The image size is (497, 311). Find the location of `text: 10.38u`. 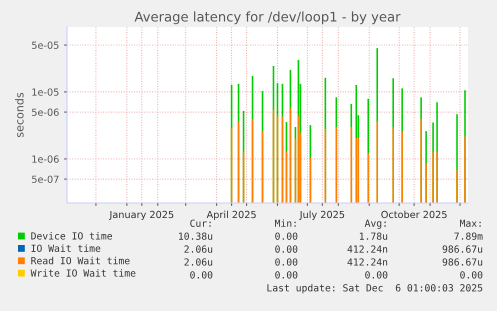

text: 10.38u is located at coordinates (195, 236).